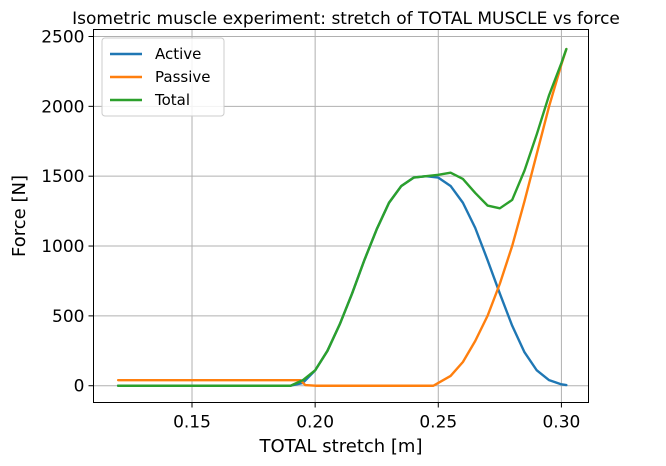 This screenshot has width=666, height=466. I want to click on legend-label-active: Active, so click(178, 54).